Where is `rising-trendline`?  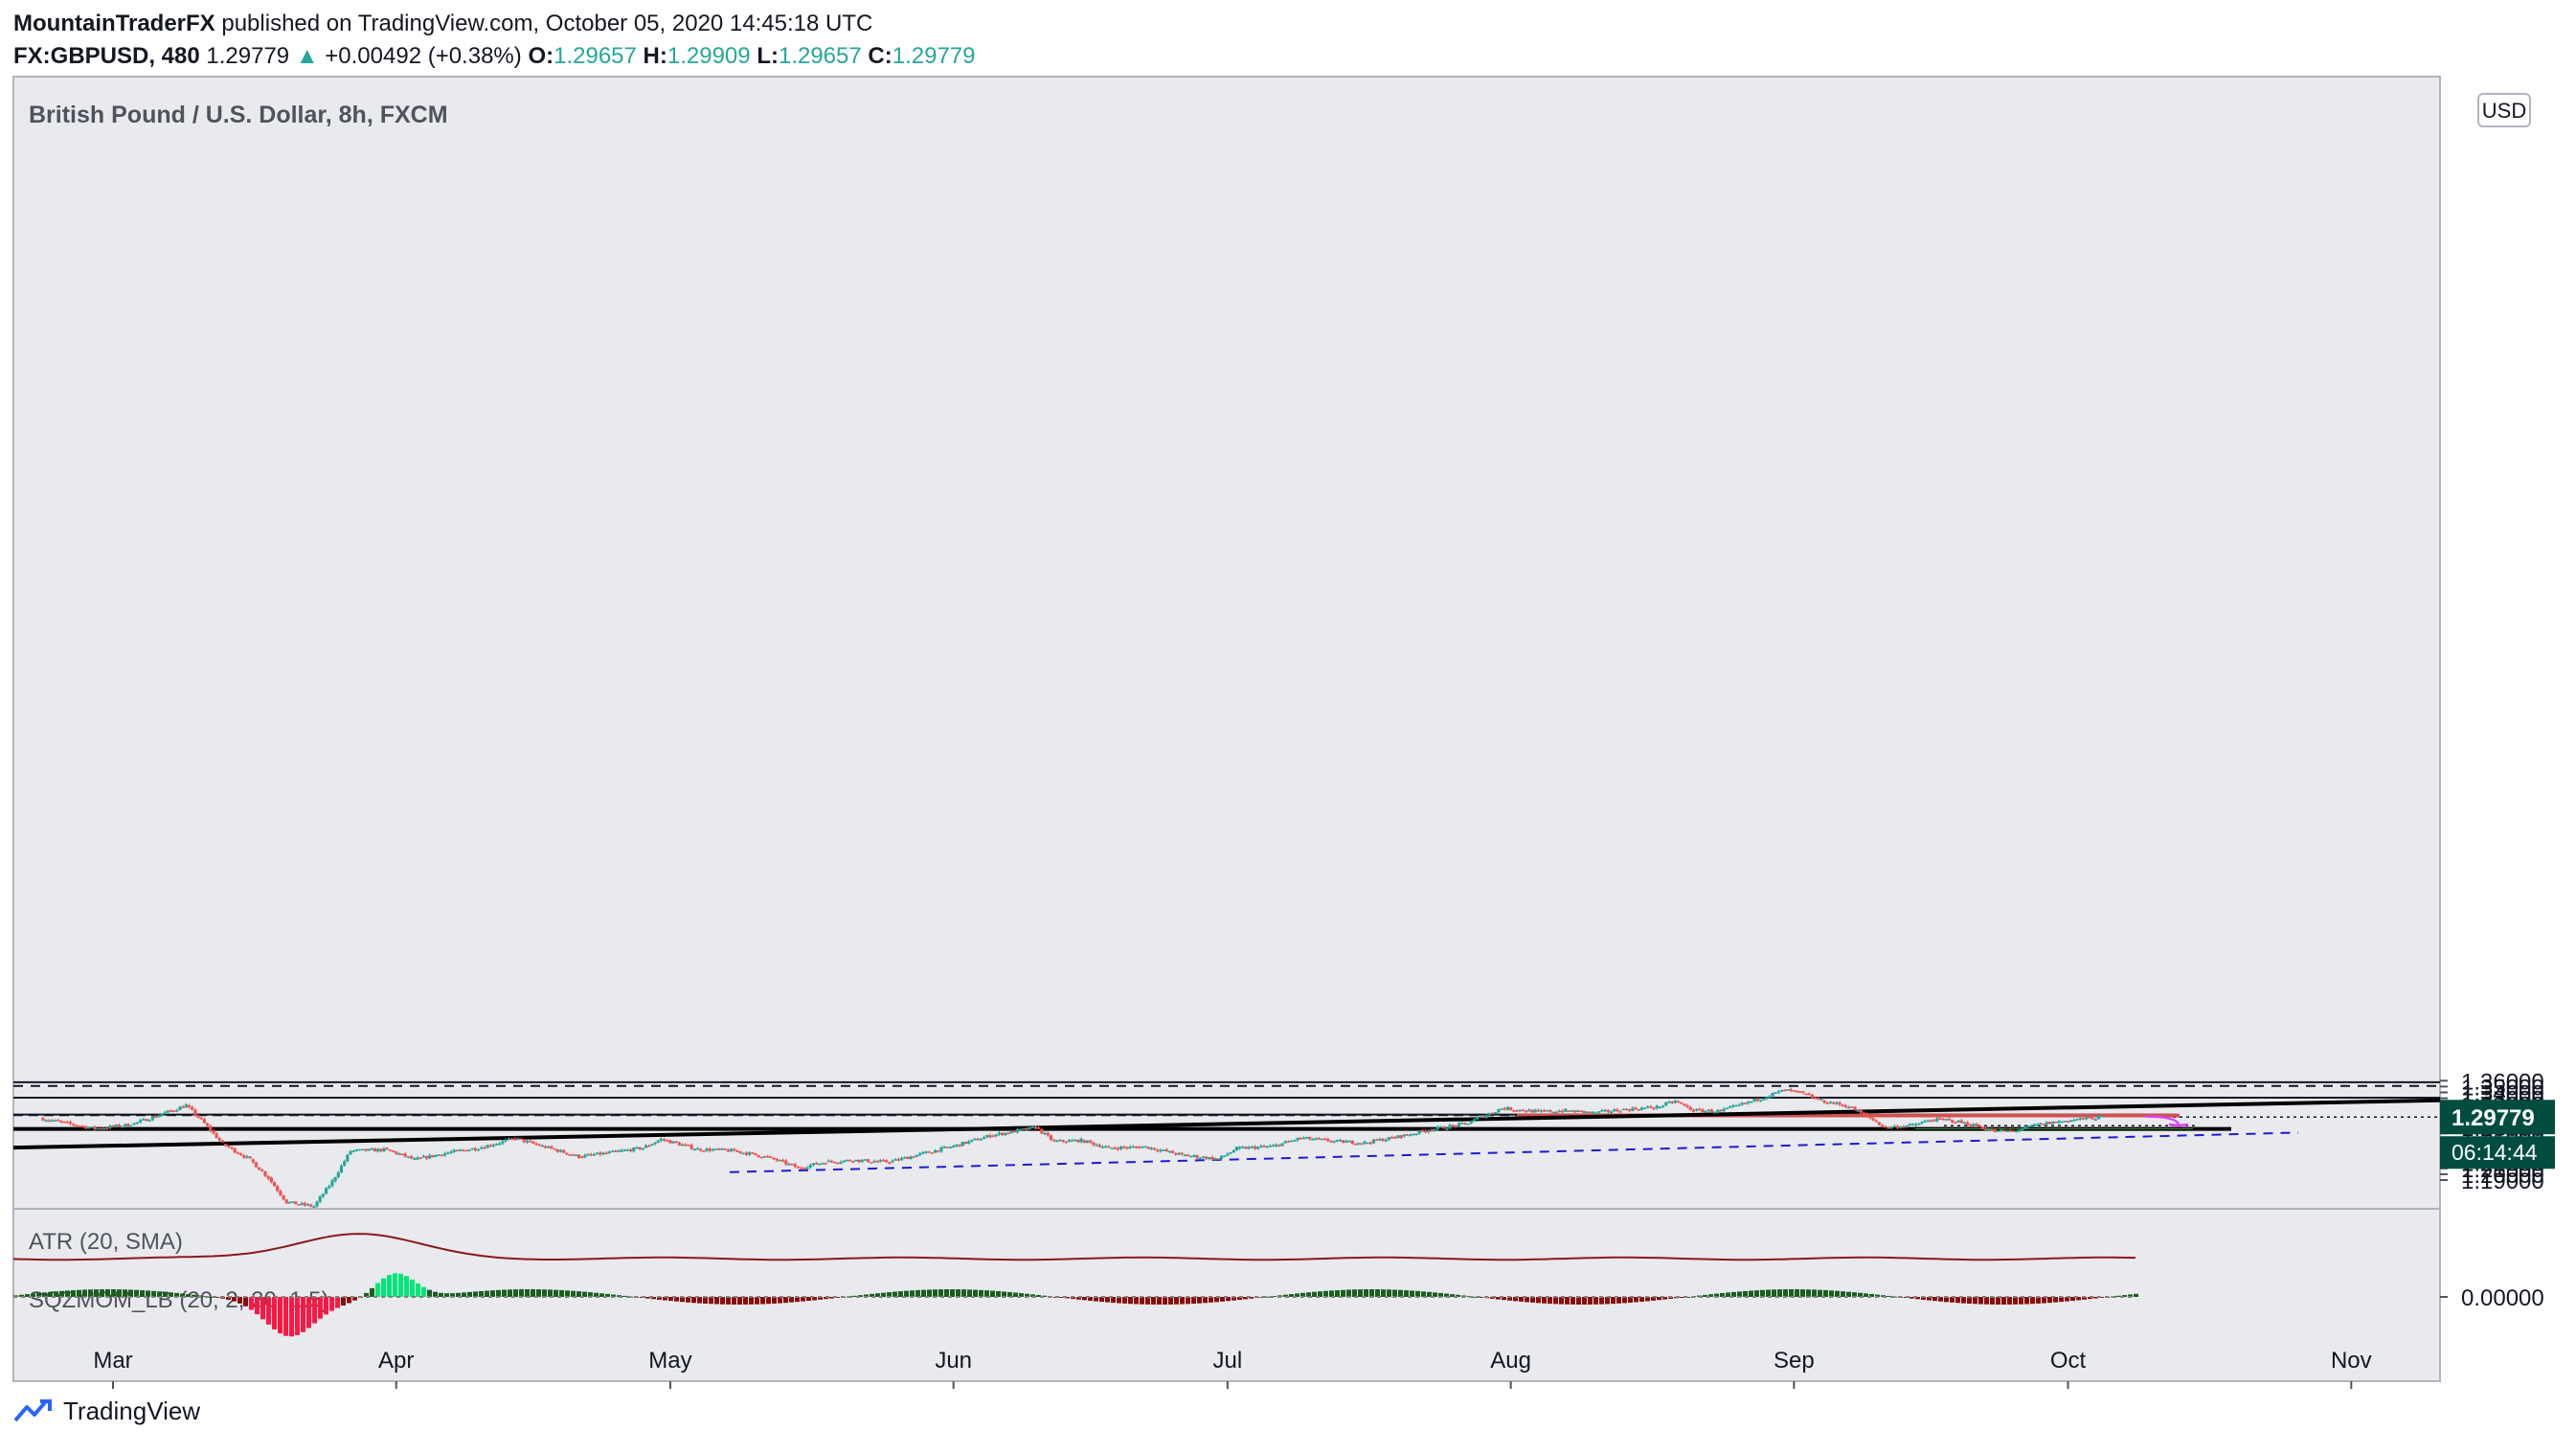 rising-trendline is located at coordinates (1226, 1124).